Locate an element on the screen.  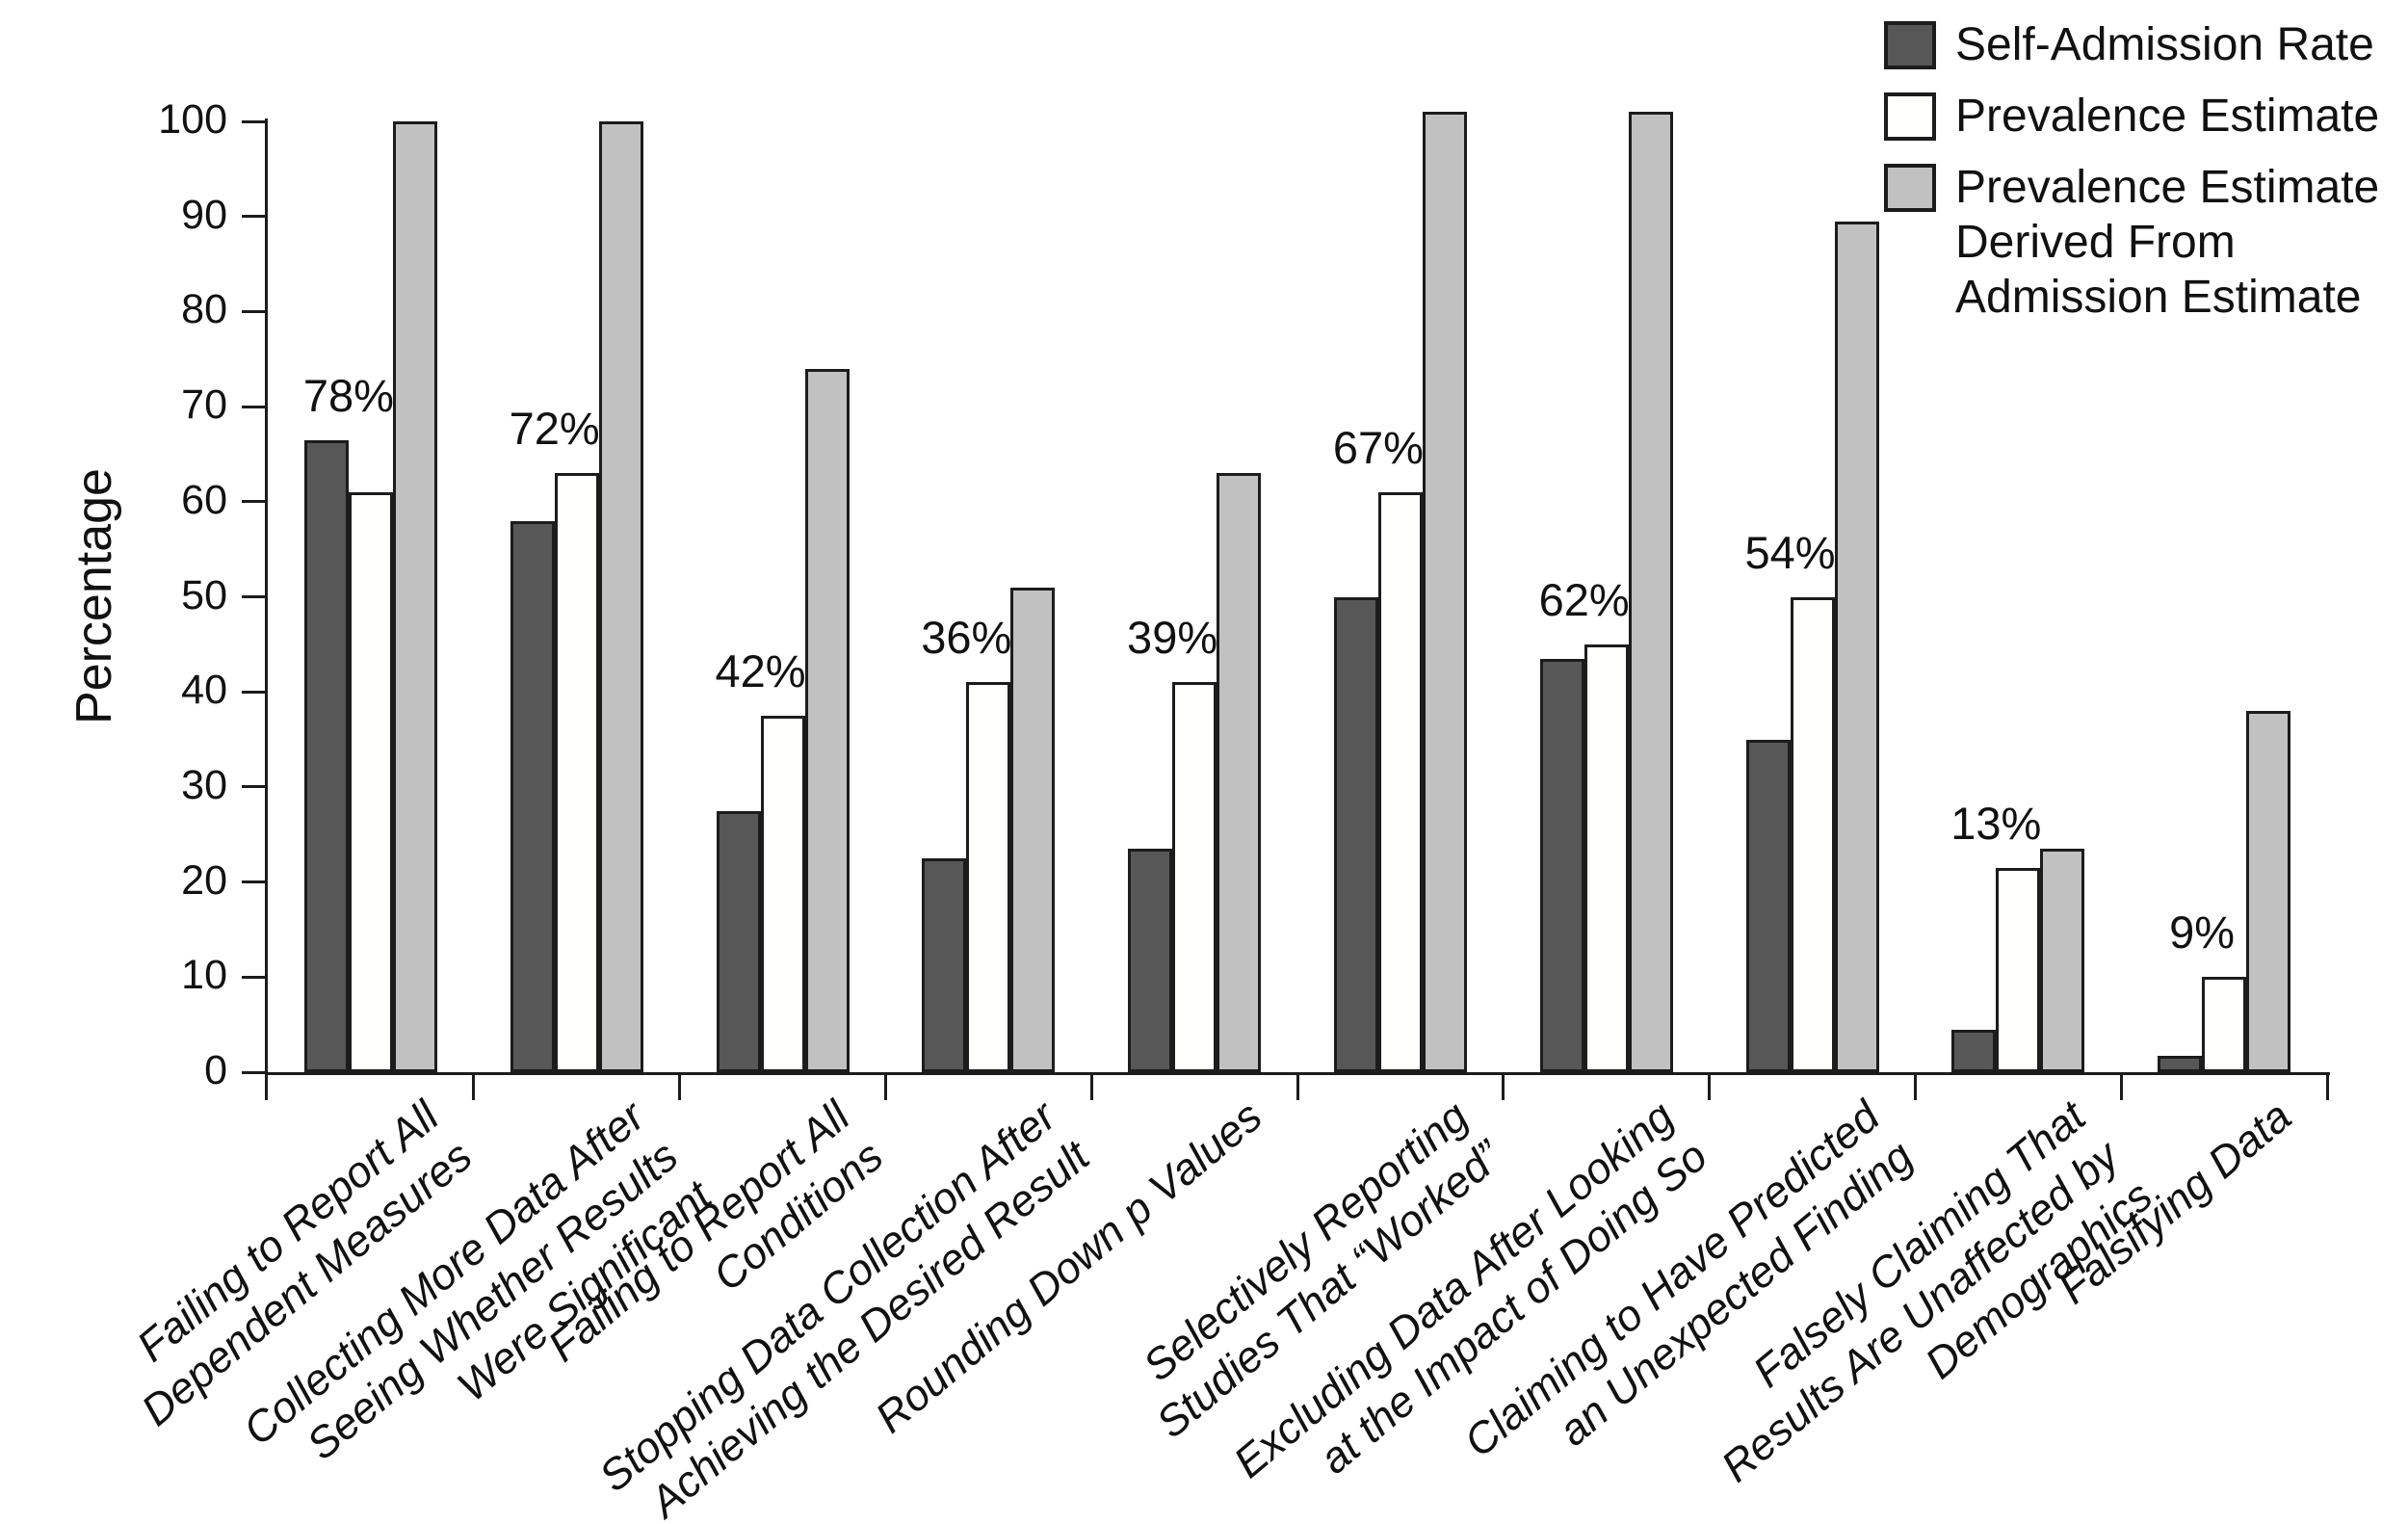
y-tick-label-20: 20 is located at coordinates (204, 880).